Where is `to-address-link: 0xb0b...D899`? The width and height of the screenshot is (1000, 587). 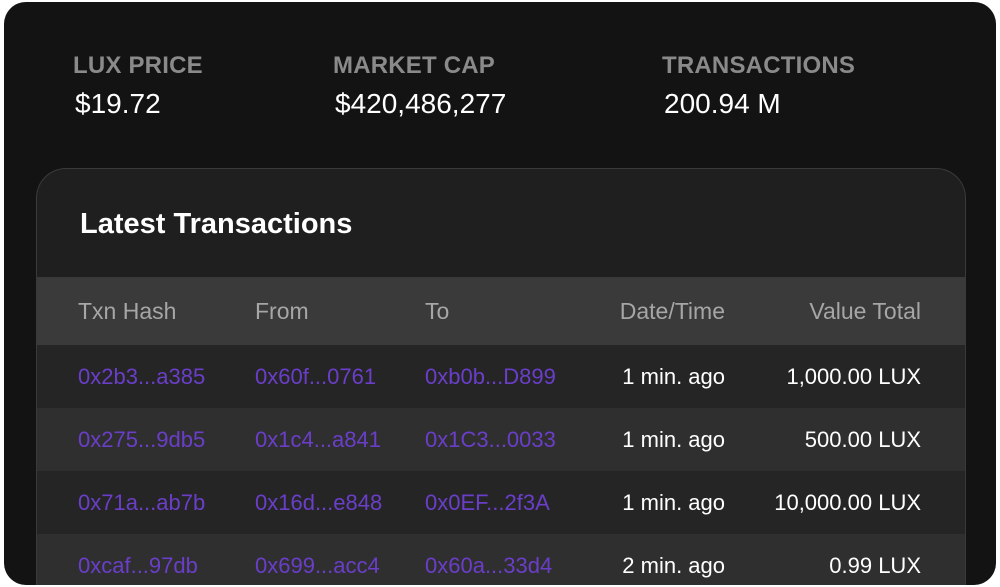 to-address-link: 0xb0b...D899 is located at coordinates (490, 376).